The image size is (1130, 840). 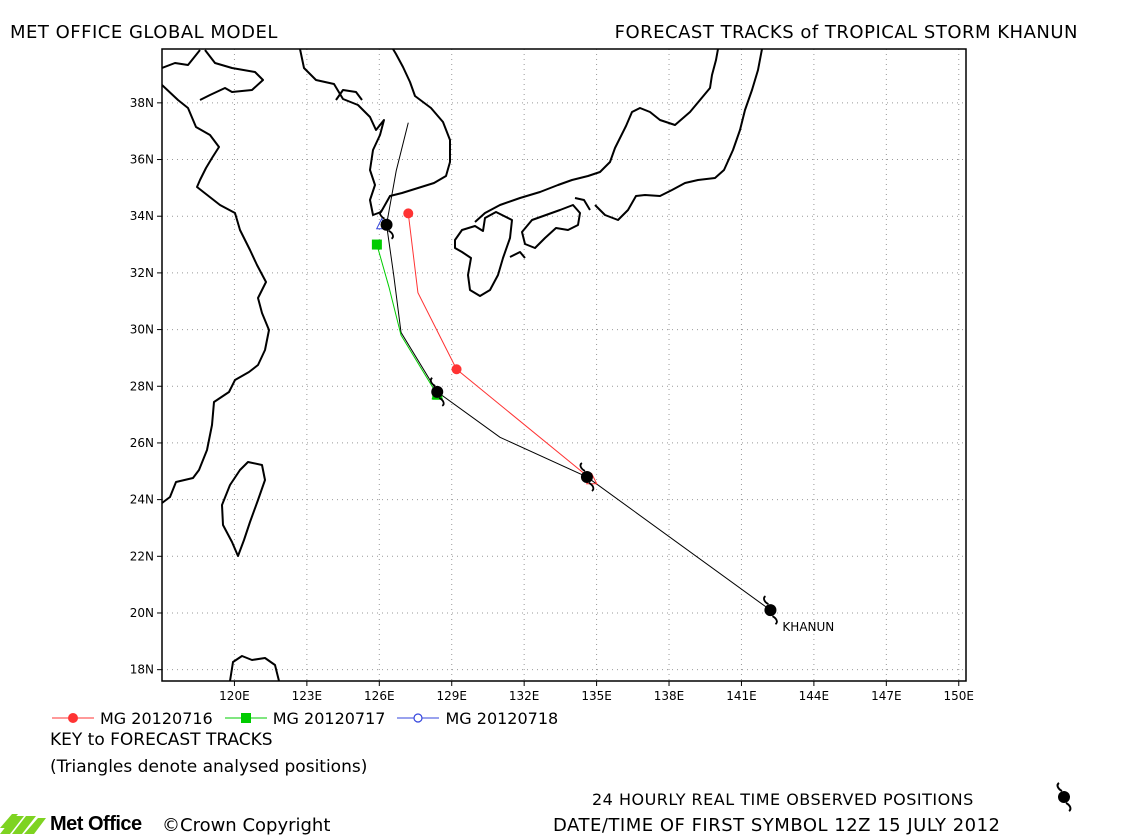 I want to click on tick-label-lon: 135E, so click(x=596, y=694).